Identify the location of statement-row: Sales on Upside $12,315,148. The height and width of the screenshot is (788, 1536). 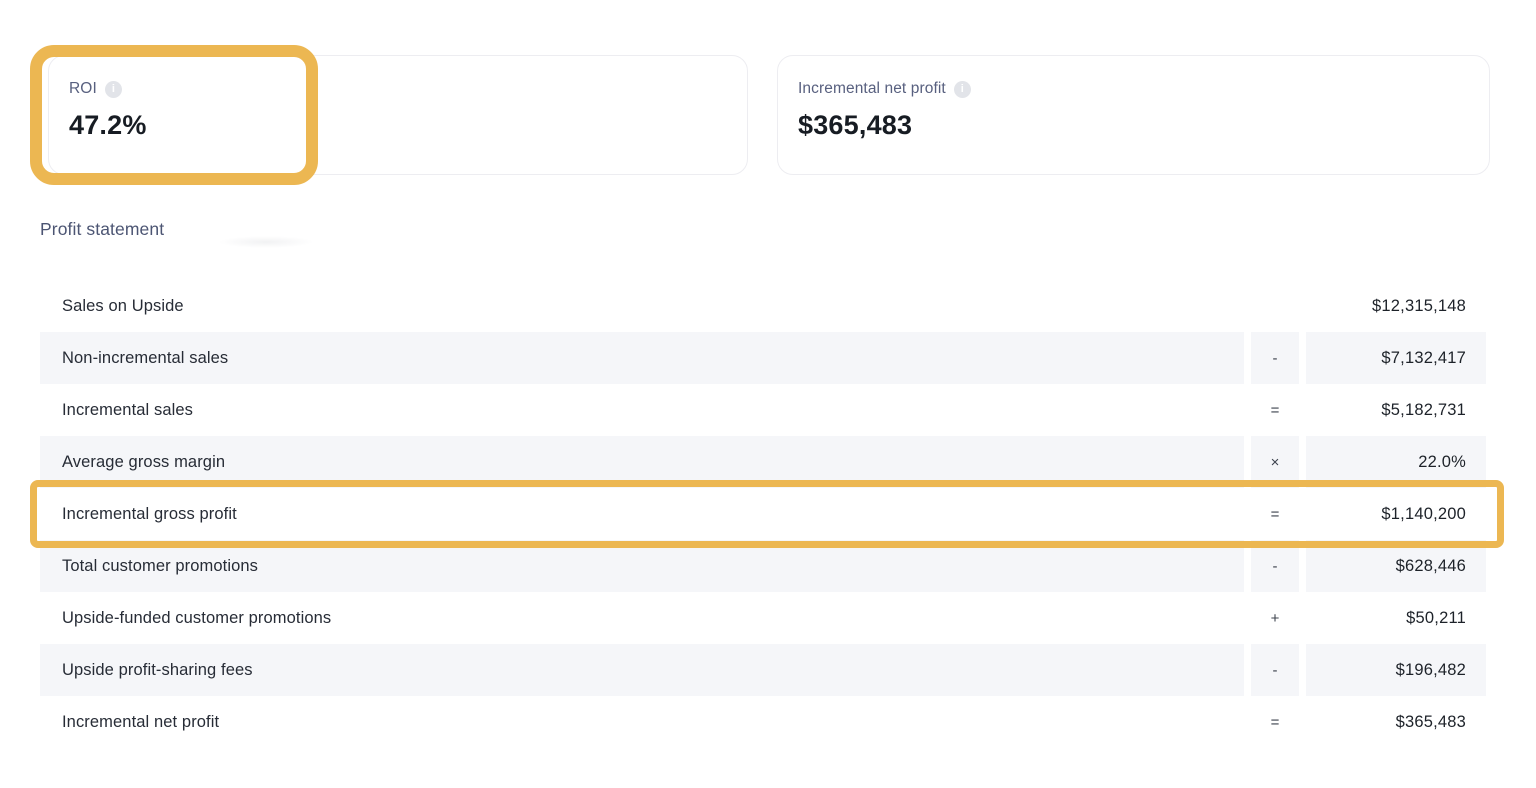
(763, 306).